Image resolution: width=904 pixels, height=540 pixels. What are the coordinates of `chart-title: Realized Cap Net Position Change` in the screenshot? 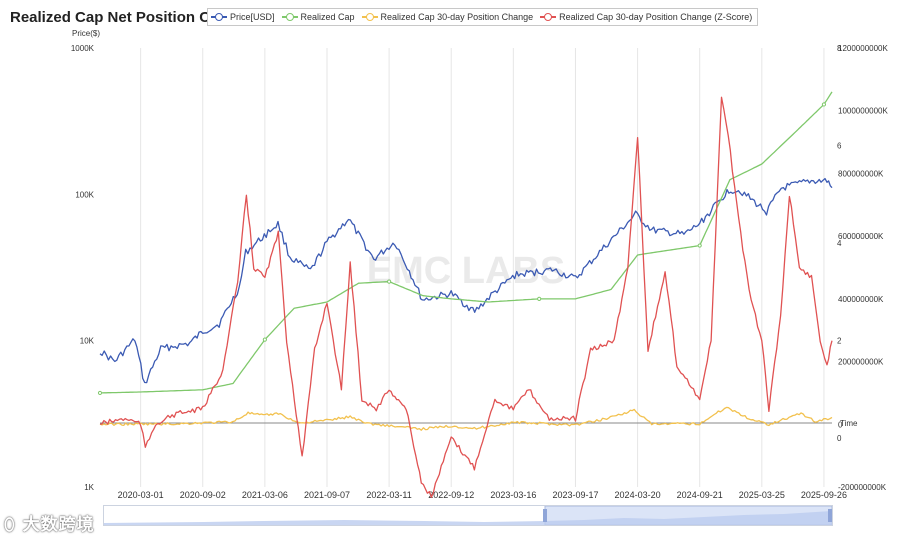 It's located at (132, 17).